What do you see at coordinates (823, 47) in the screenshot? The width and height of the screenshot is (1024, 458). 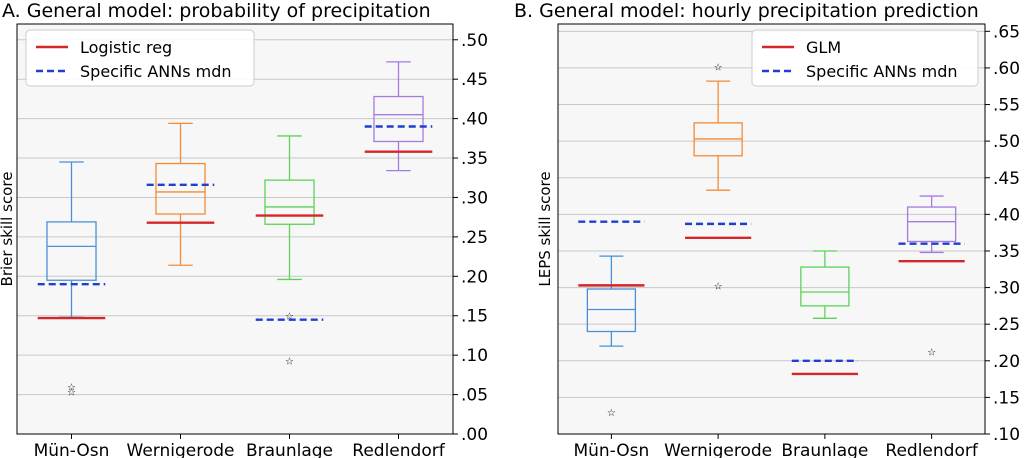 I see `legend-label: GLM` at bounding box center [823, 47].